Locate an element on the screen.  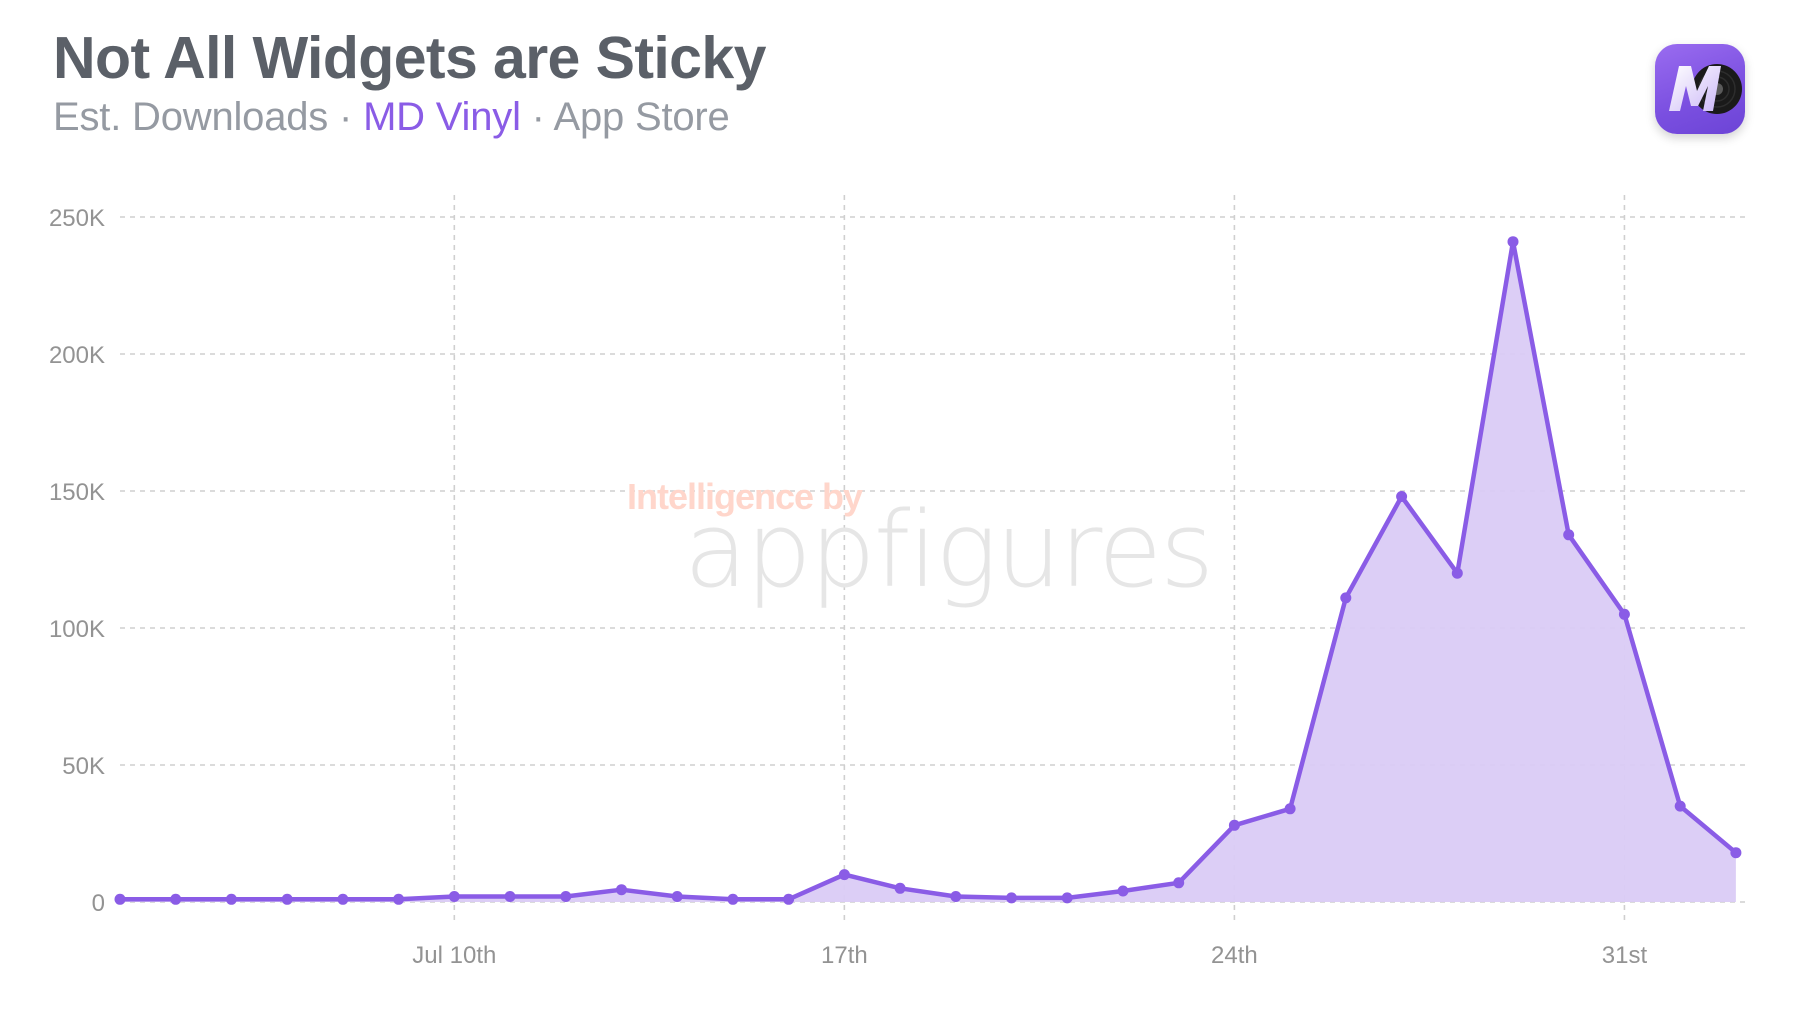
x-tick-label: 17th is located at coordinates (844, 955).